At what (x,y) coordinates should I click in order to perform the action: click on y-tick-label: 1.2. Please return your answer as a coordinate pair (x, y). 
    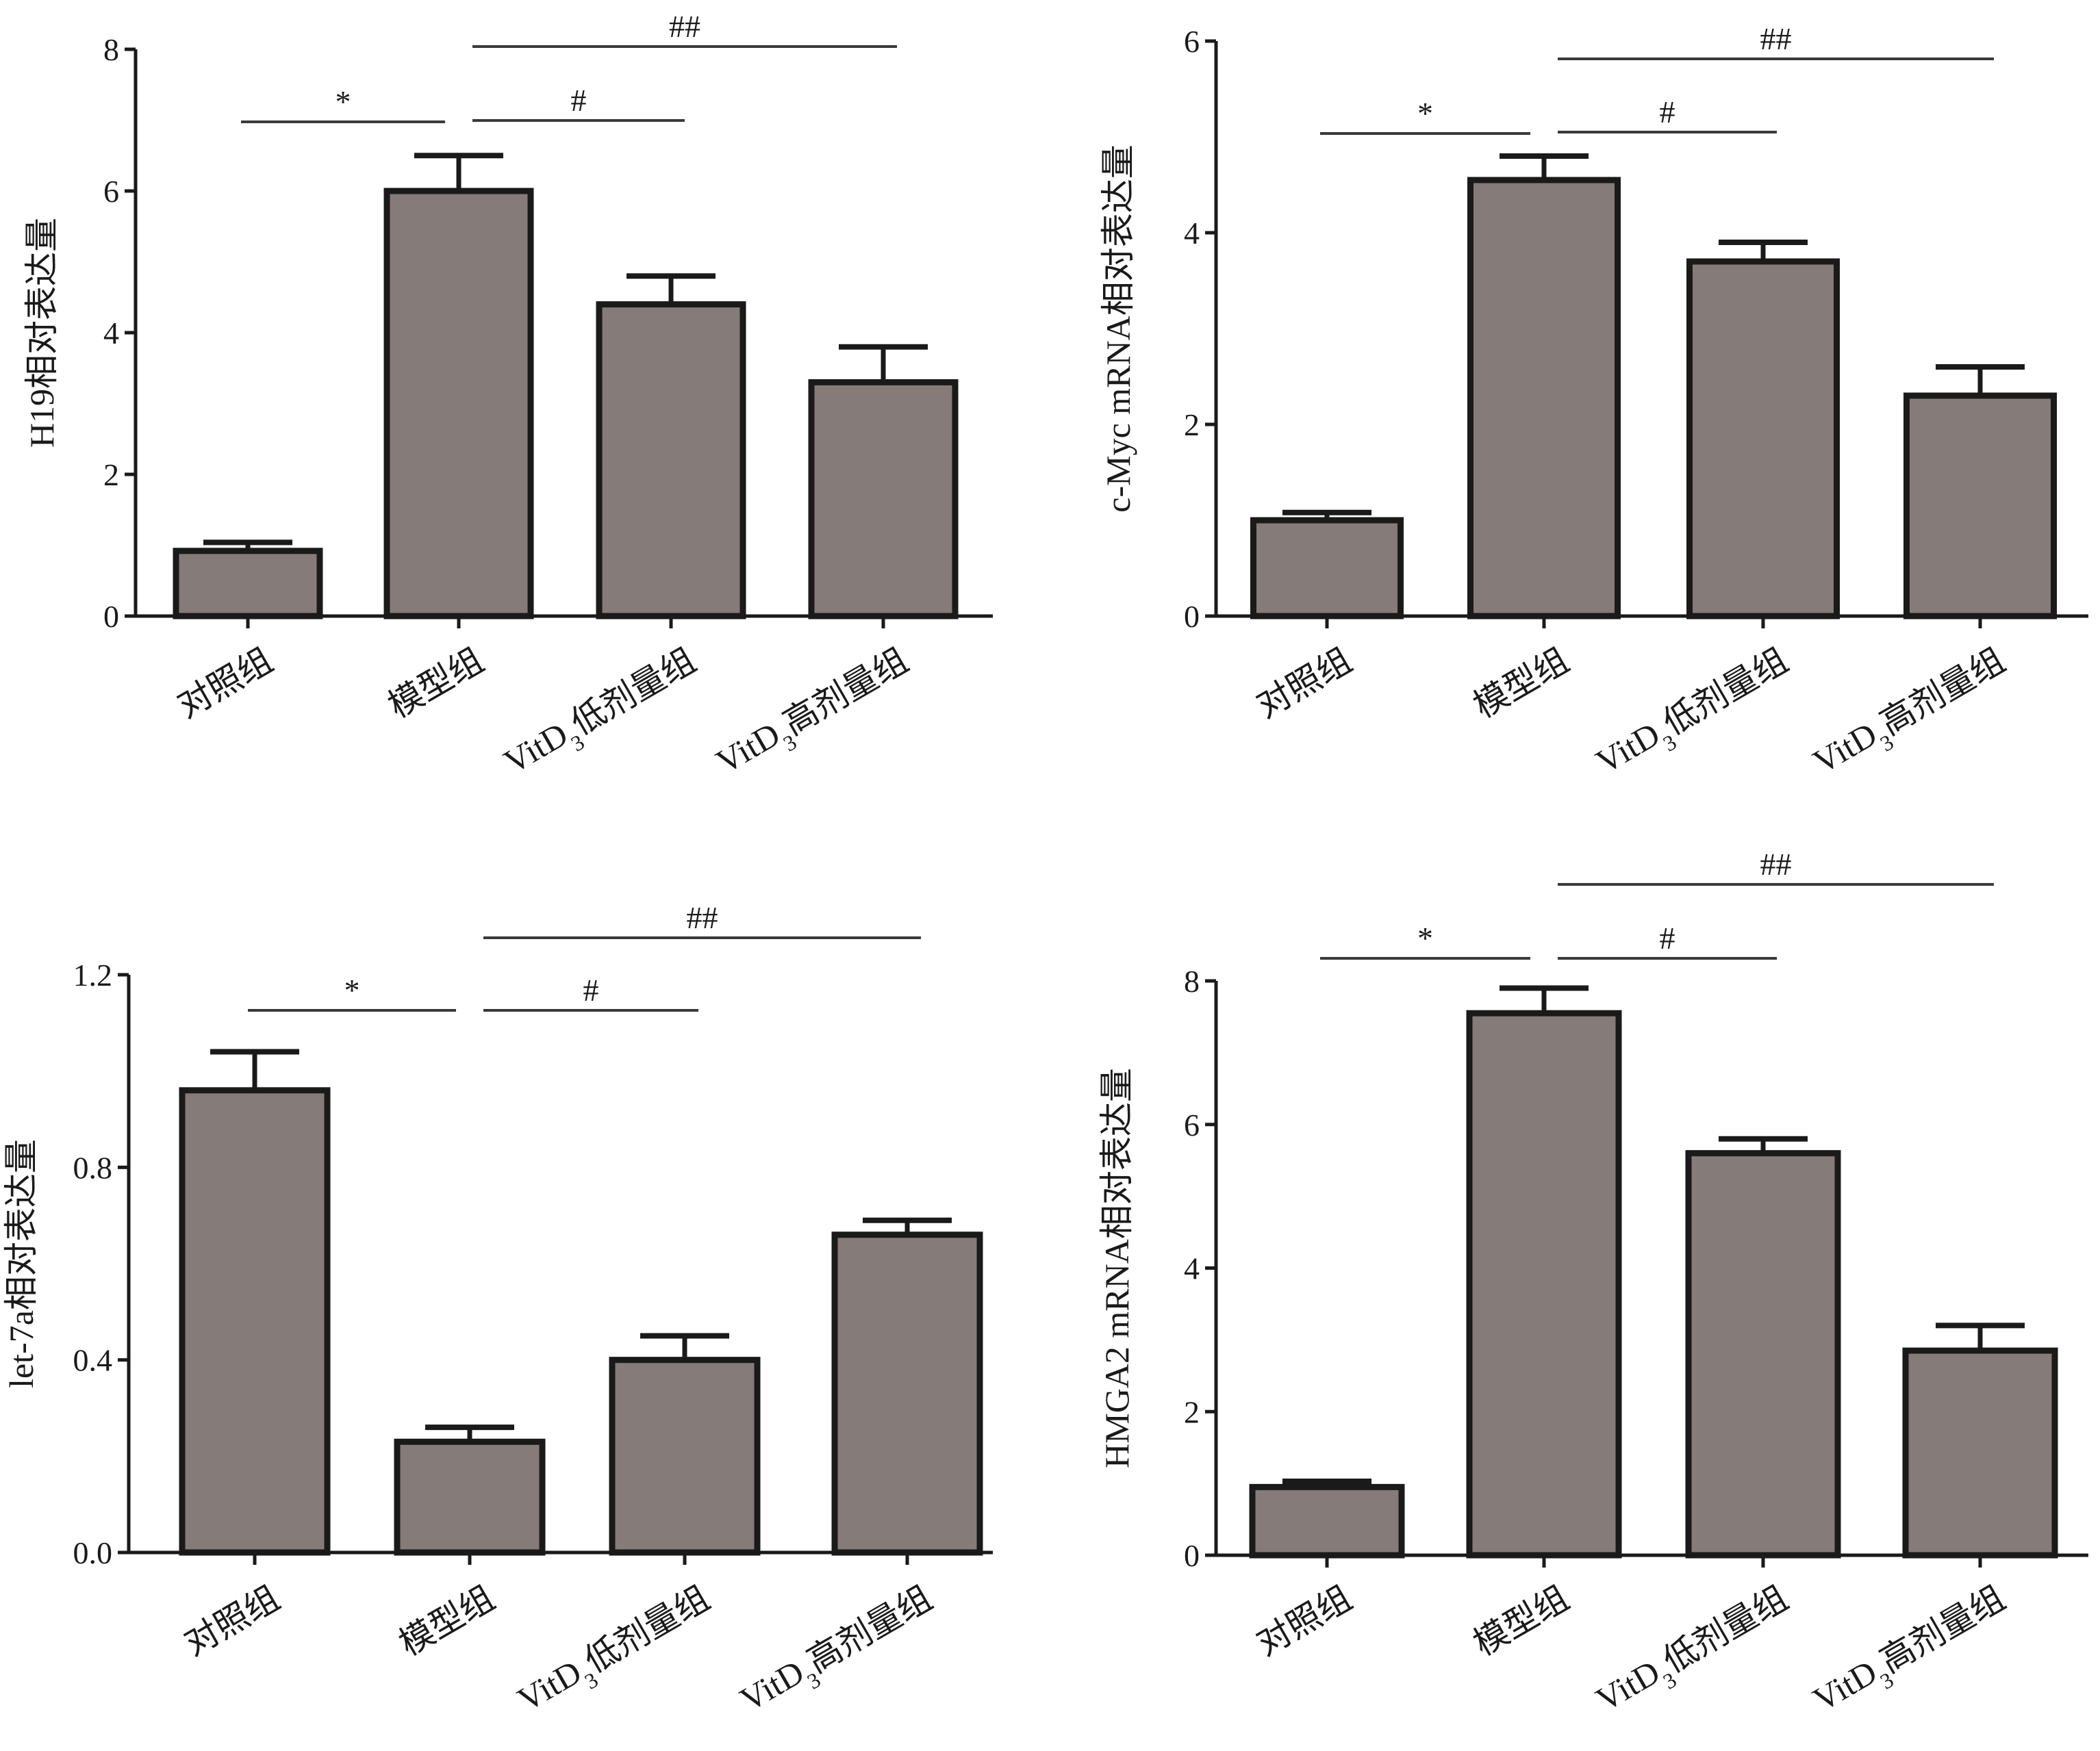
    Looking at the image, I should click on (93, 976).